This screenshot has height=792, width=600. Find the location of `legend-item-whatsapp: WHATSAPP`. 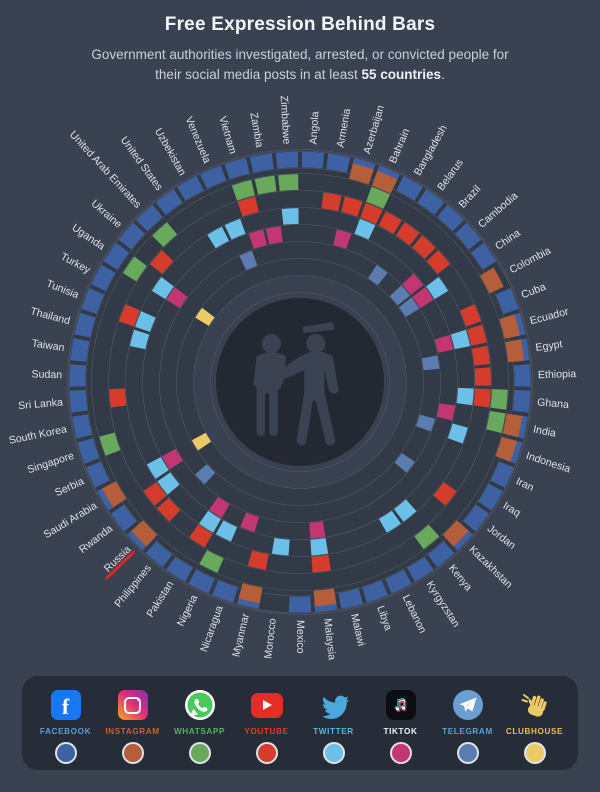

legend-item-whatsapp: WHATSAPP is located at coordinates (200, 727).